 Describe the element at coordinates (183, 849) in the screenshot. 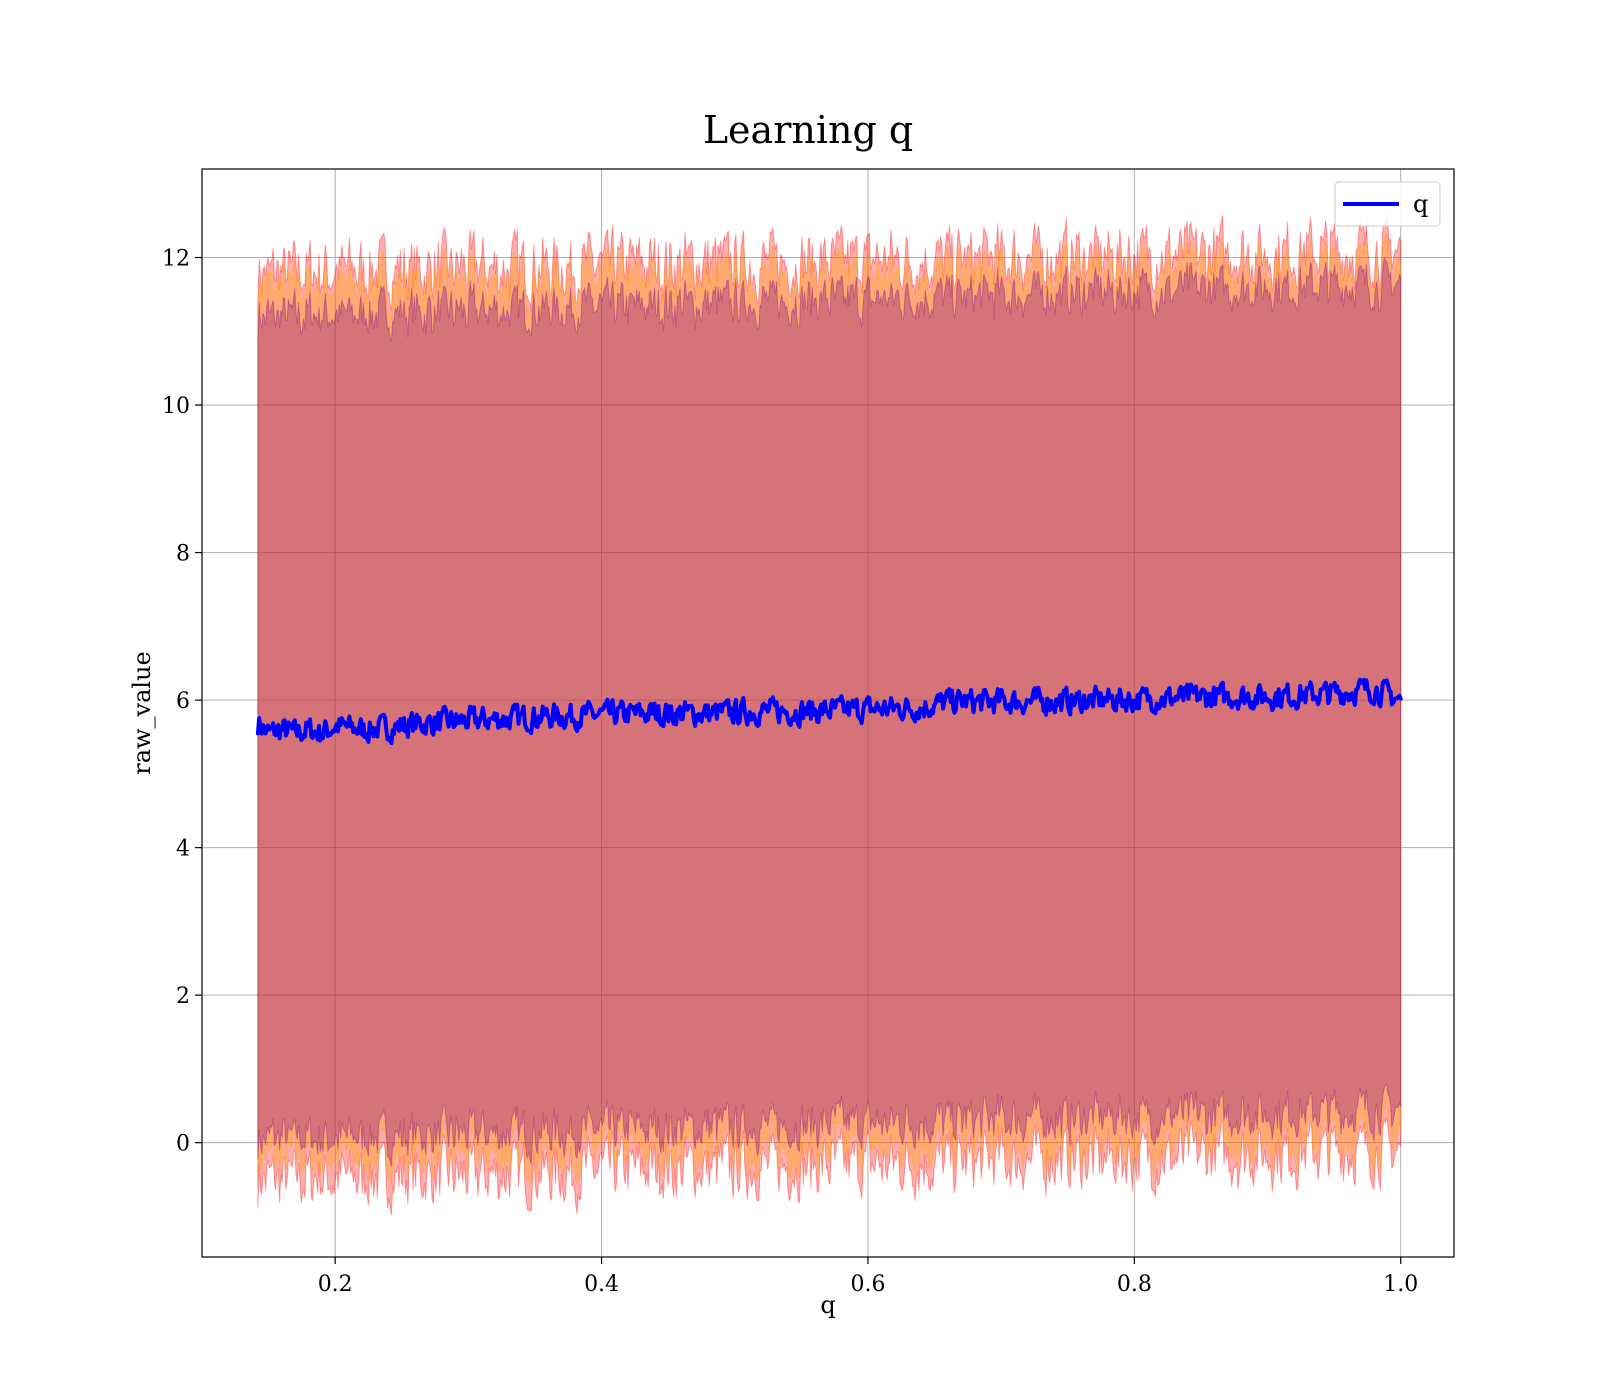

I see `y-tick-label: 4` at that location.